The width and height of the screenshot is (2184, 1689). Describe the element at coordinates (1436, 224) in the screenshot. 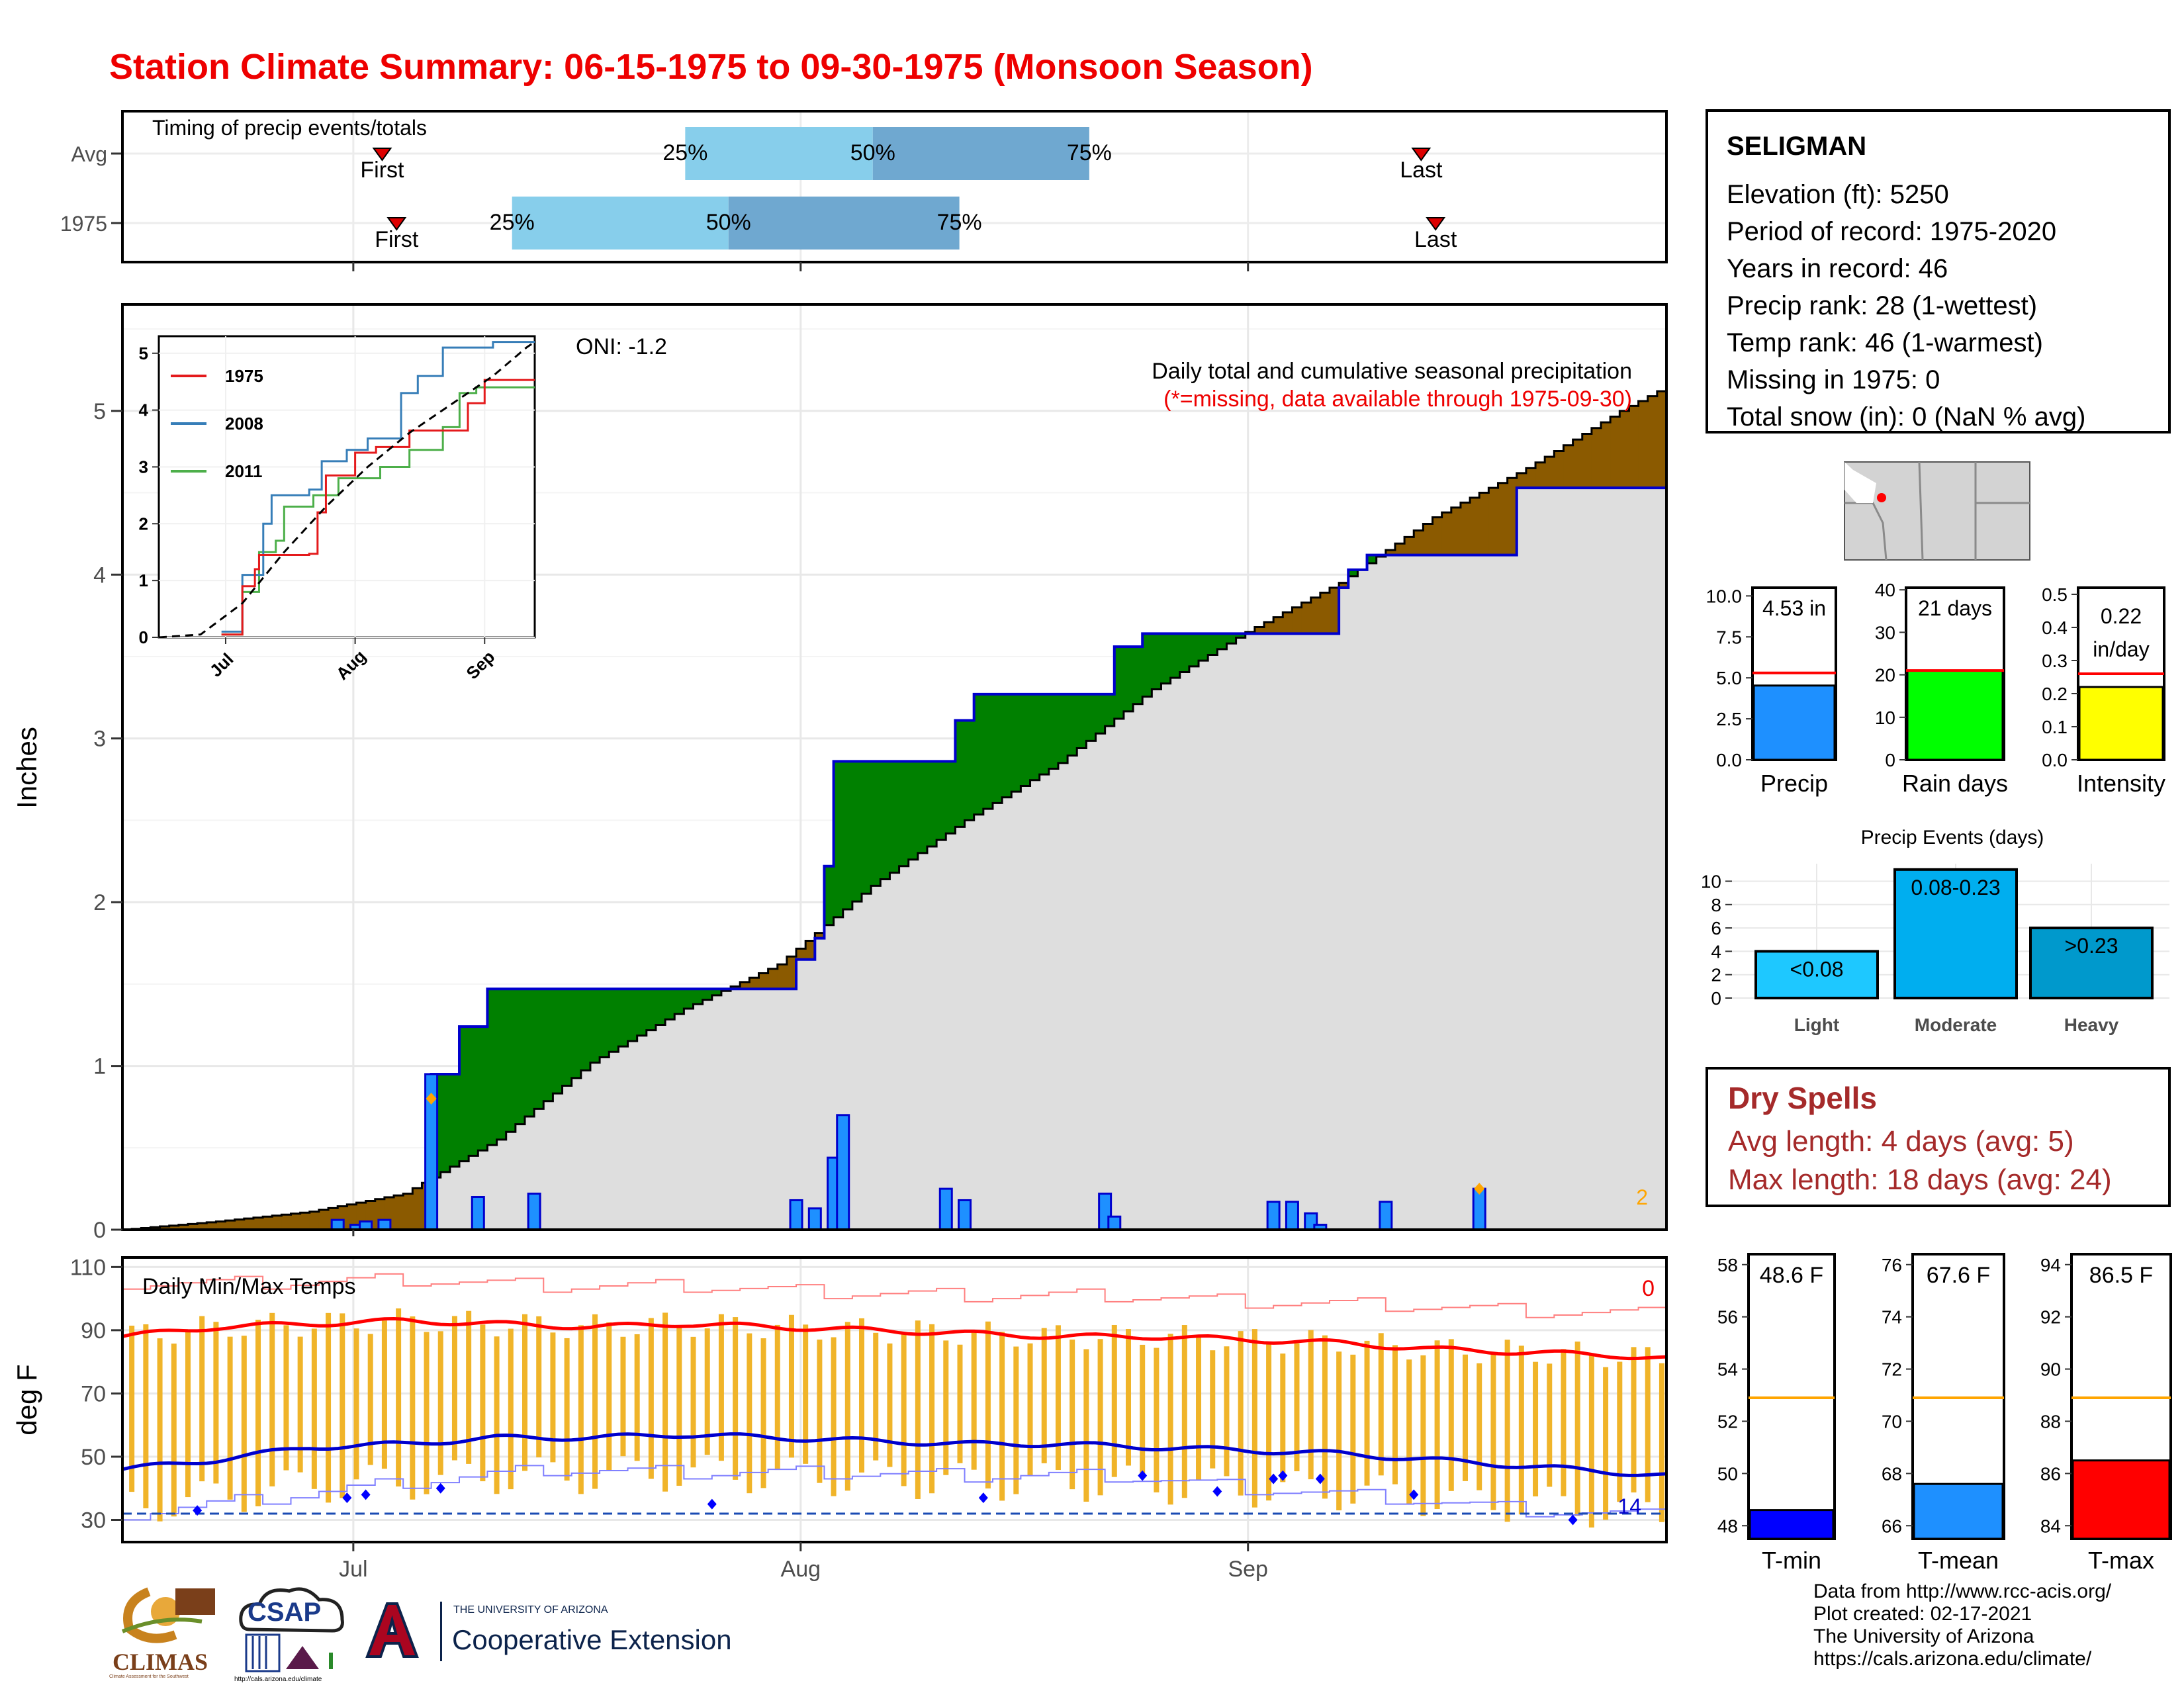

I see `last-event-marker` at that location.